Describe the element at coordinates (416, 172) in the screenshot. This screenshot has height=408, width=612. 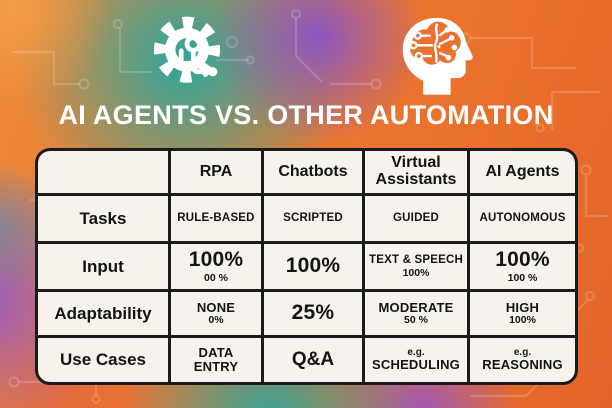
I see `table-header-cell: Virtual Assistants` at that location.